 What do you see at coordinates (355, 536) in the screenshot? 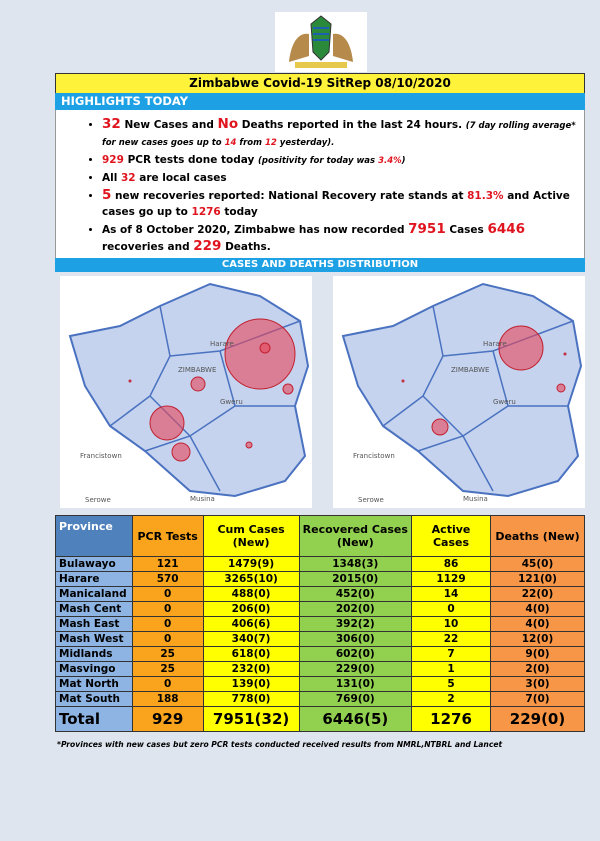
I see `table-cell: Recovered Cases (New)` at bounding box center [355, 536].